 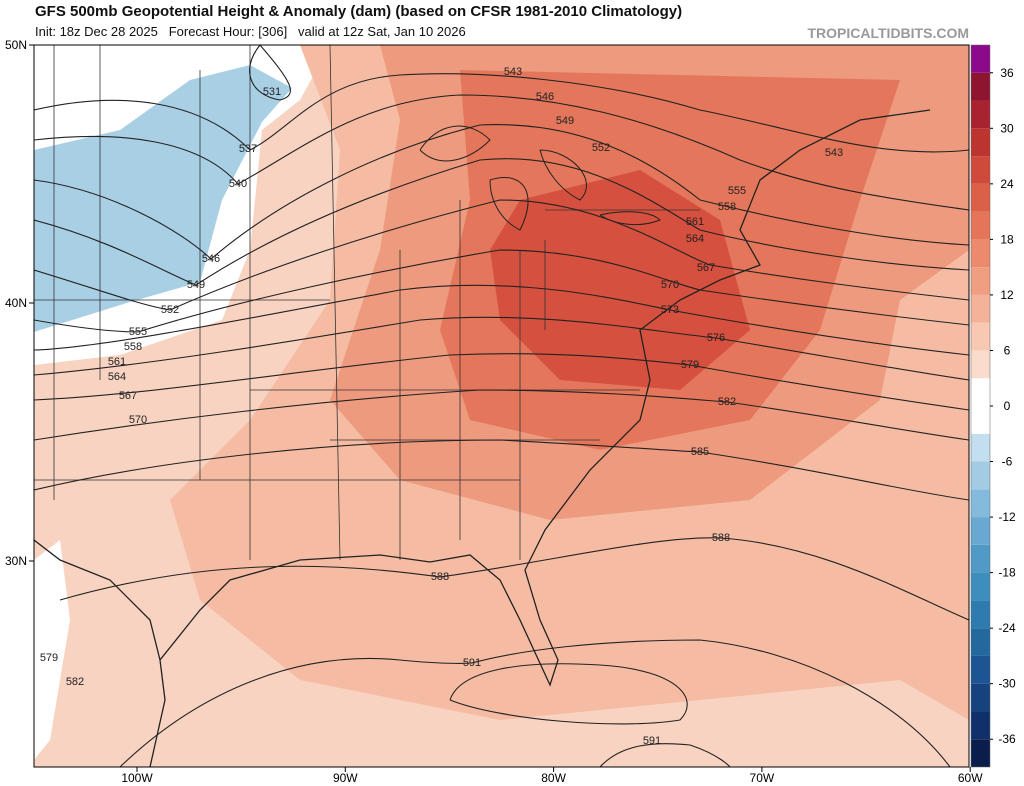 I want to click on colorbar-label: 24, so click(x=1007, y=184).